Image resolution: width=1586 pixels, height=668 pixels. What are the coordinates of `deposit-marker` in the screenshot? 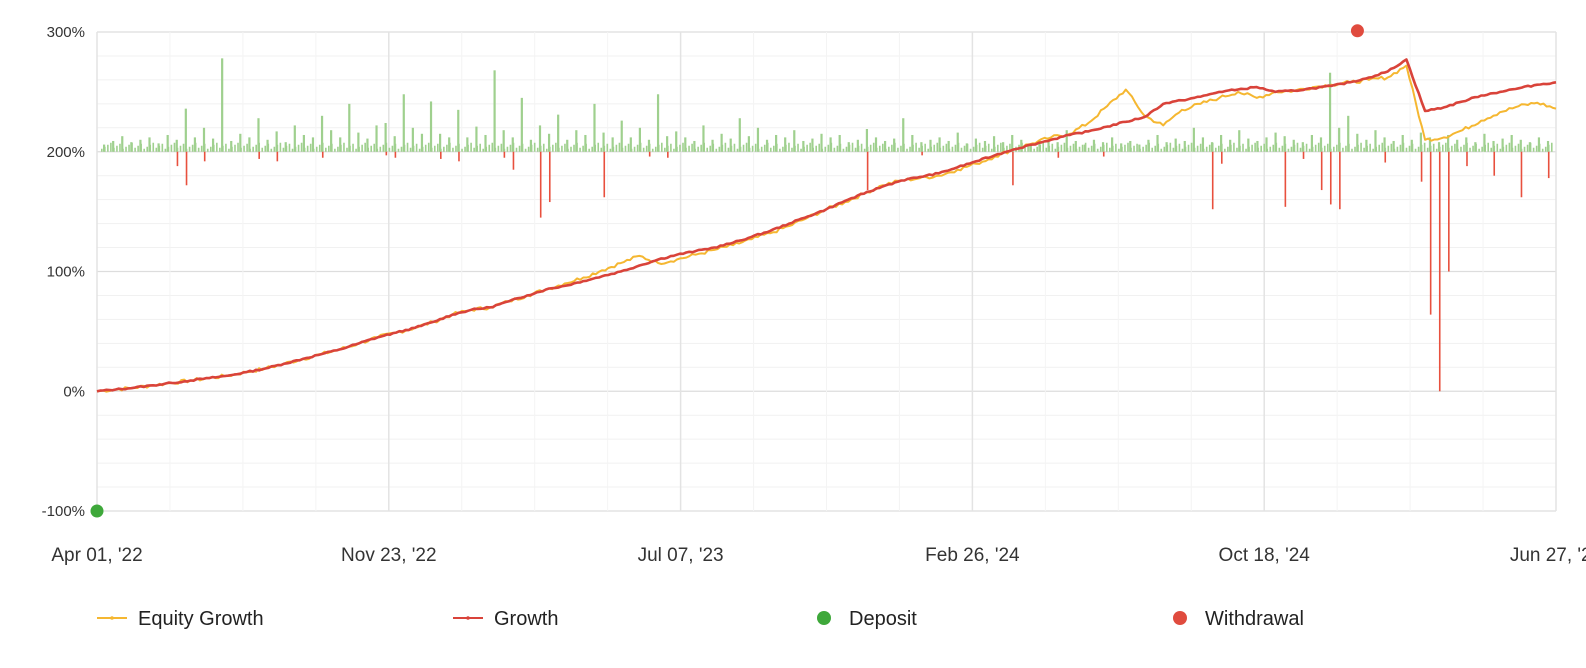 It's located at (97, 511).